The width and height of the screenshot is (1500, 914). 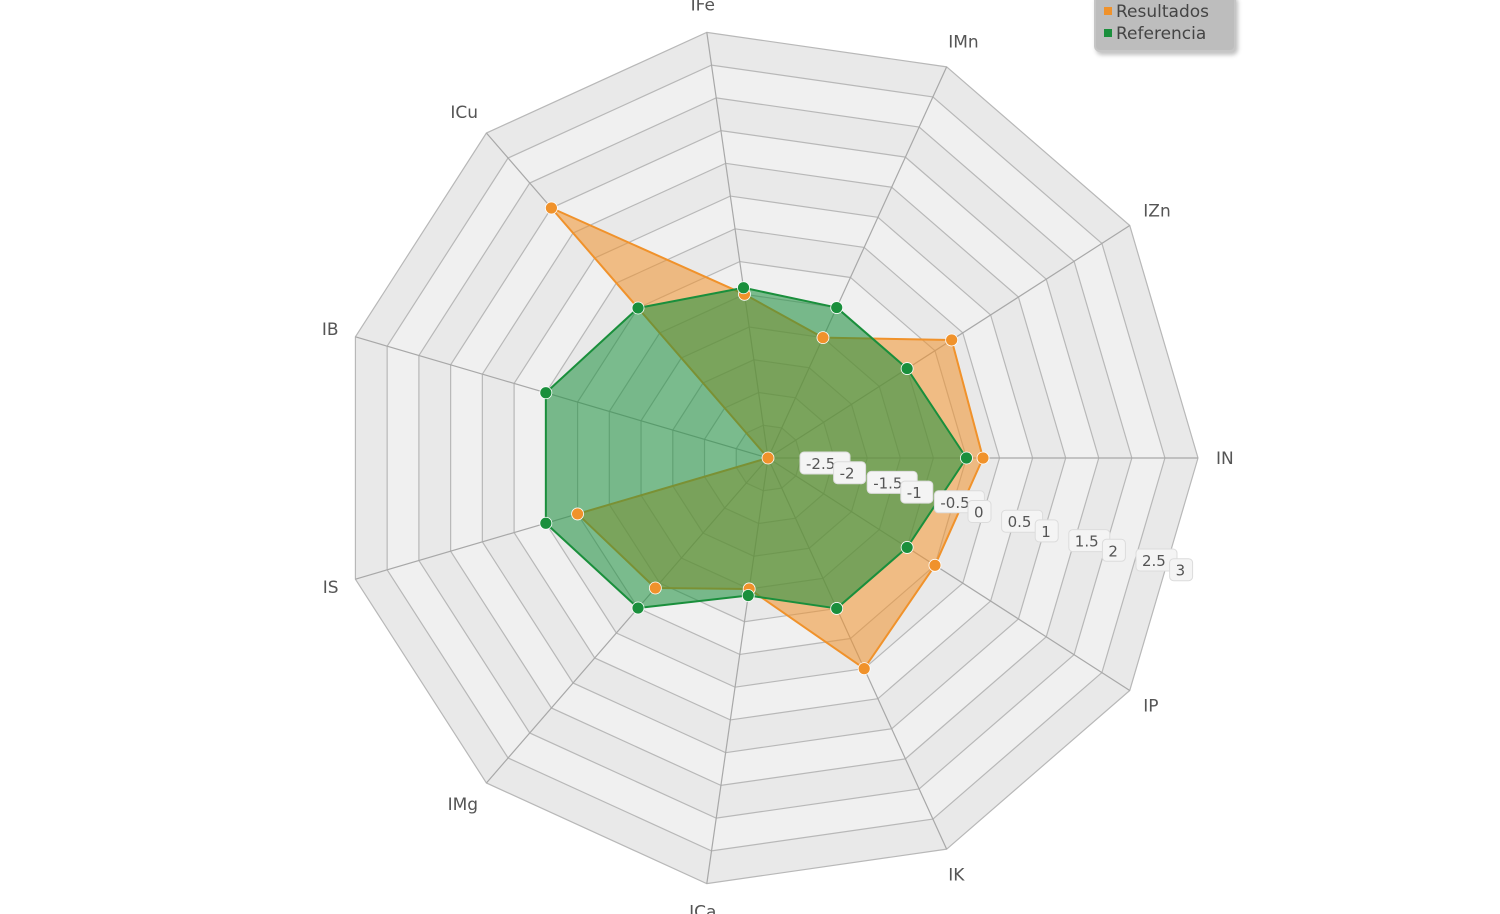 What do you see at coordinates (331, 588) in the screenshot?
I see `axis-label-is: IS` at bounding box center [331, 588].